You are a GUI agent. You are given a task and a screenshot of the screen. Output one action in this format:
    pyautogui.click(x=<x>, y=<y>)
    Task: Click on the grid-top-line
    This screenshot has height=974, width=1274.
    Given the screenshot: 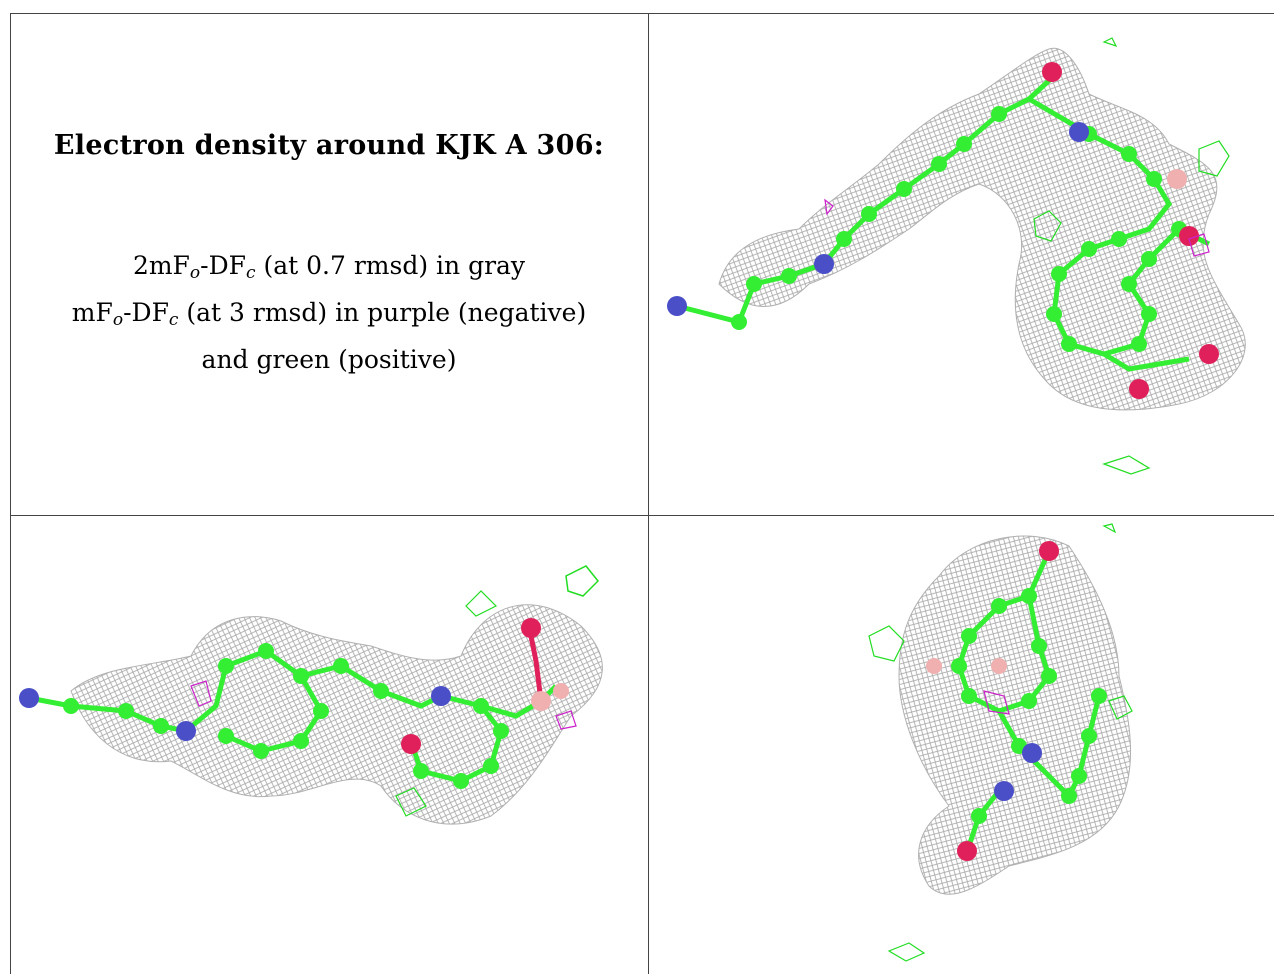 What is the action you would take?
    pyautogui.click(x=642, y=13)
    